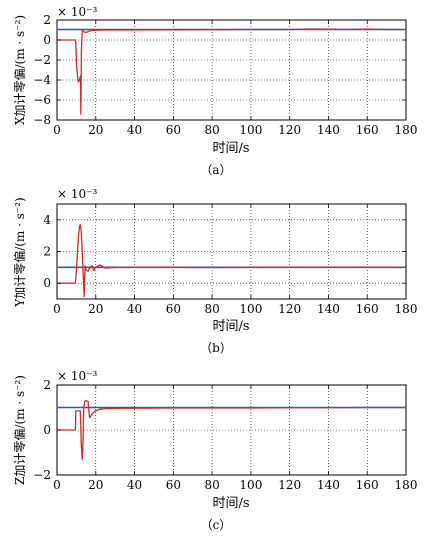 Image resolution: width=433 pixels, height=537 pixels. Describe the element at coordinates (230, 326) in the screenshot. I see `x-axis-title-b: 时间/s` at that location.